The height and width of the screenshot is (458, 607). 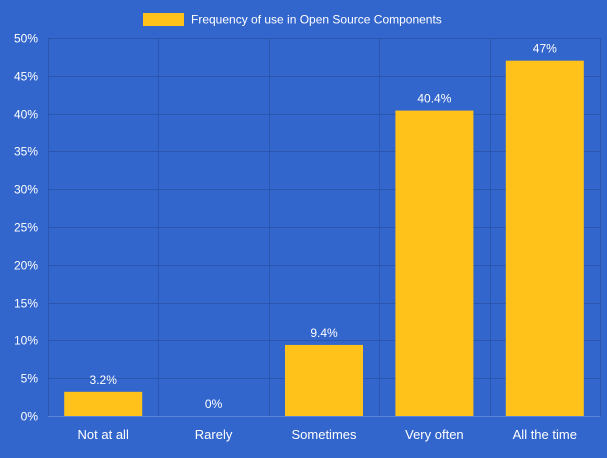 What do you see at coordinates (26, 266) in the screenshot?
I see `y-tick-label: 20%` at bounding box center [26, 266].